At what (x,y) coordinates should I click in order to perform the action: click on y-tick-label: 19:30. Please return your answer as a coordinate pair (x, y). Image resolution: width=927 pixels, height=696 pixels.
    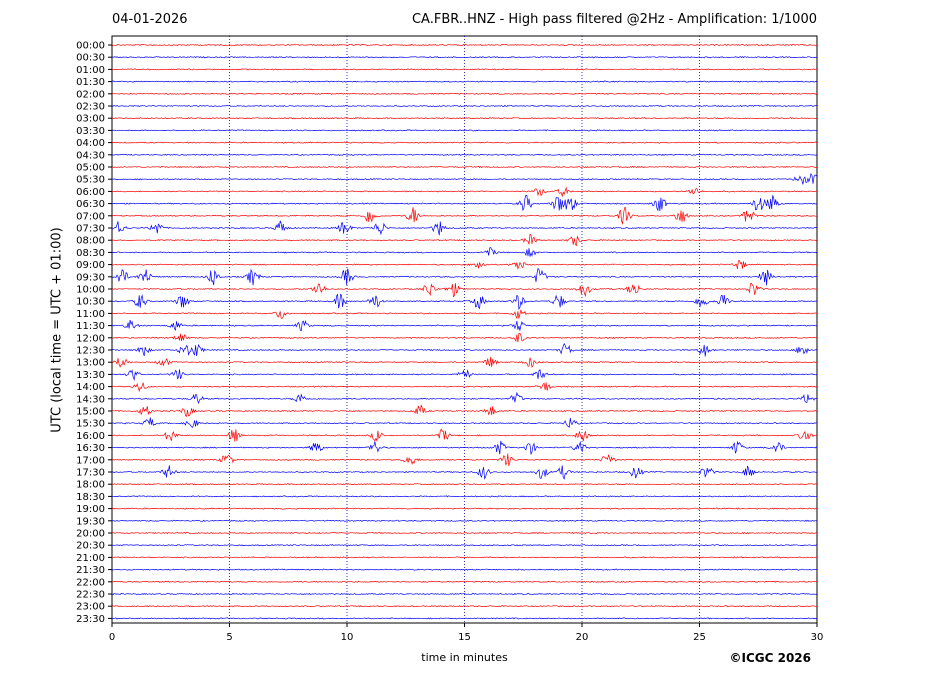
    Looking at the image, I should click on (90, 521).